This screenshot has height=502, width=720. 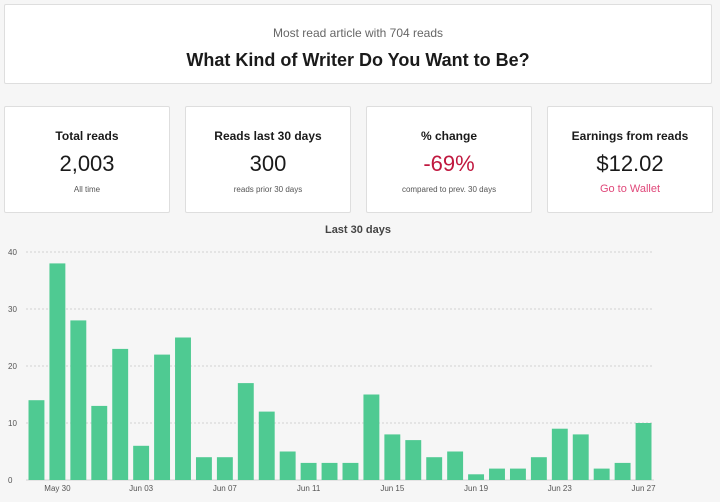 I want to click on x-tick-label: Jun 03, so click(x=141, y=488).